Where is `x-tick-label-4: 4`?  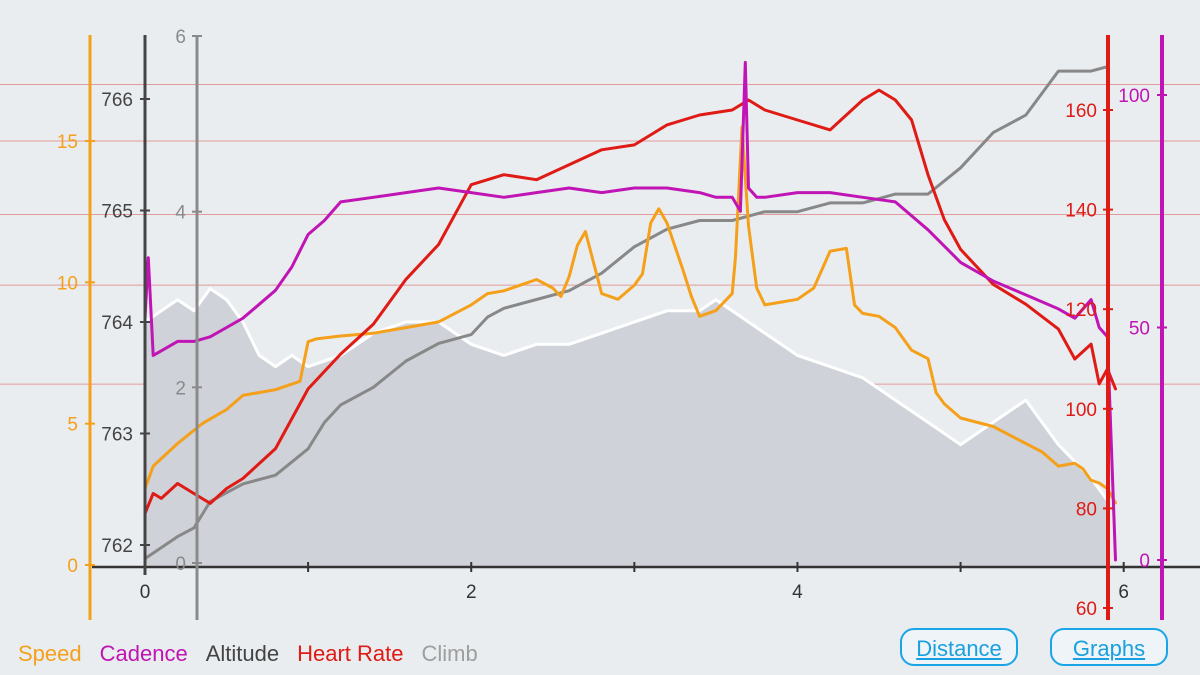
x-tick-label-4: 4 is located at coordinates (797, 592).